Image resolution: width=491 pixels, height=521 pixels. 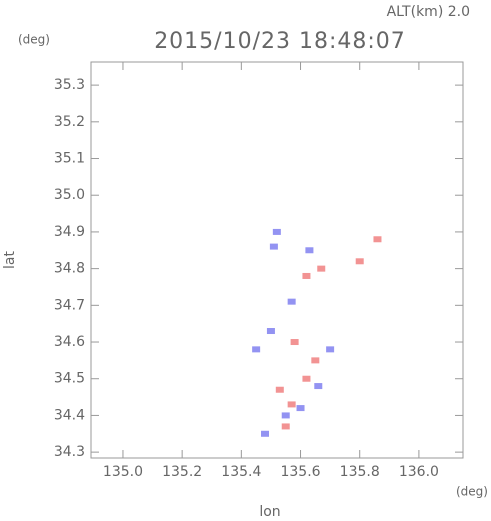 What do you see at coordinates (10, 260) in the screenshot?
I see `y-axis-label: lat` at bounding box center [10, 260].